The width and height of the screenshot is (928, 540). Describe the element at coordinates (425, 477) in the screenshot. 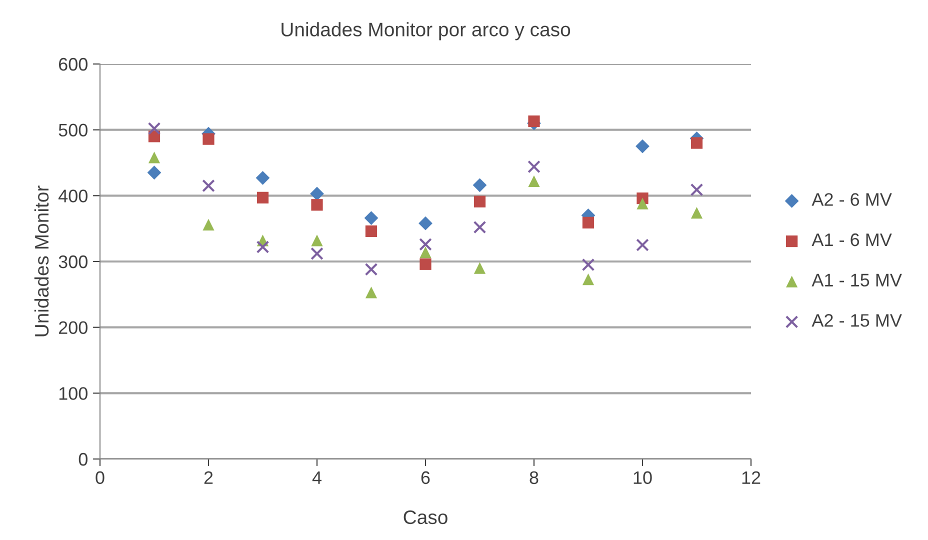

I see `x-tick-label: 6` at that location.